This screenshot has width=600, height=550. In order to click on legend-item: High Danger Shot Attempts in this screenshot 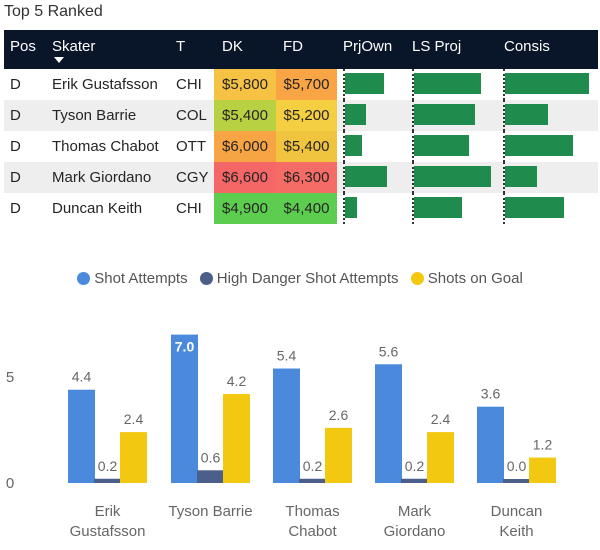, I will do `click(299, 278)`.